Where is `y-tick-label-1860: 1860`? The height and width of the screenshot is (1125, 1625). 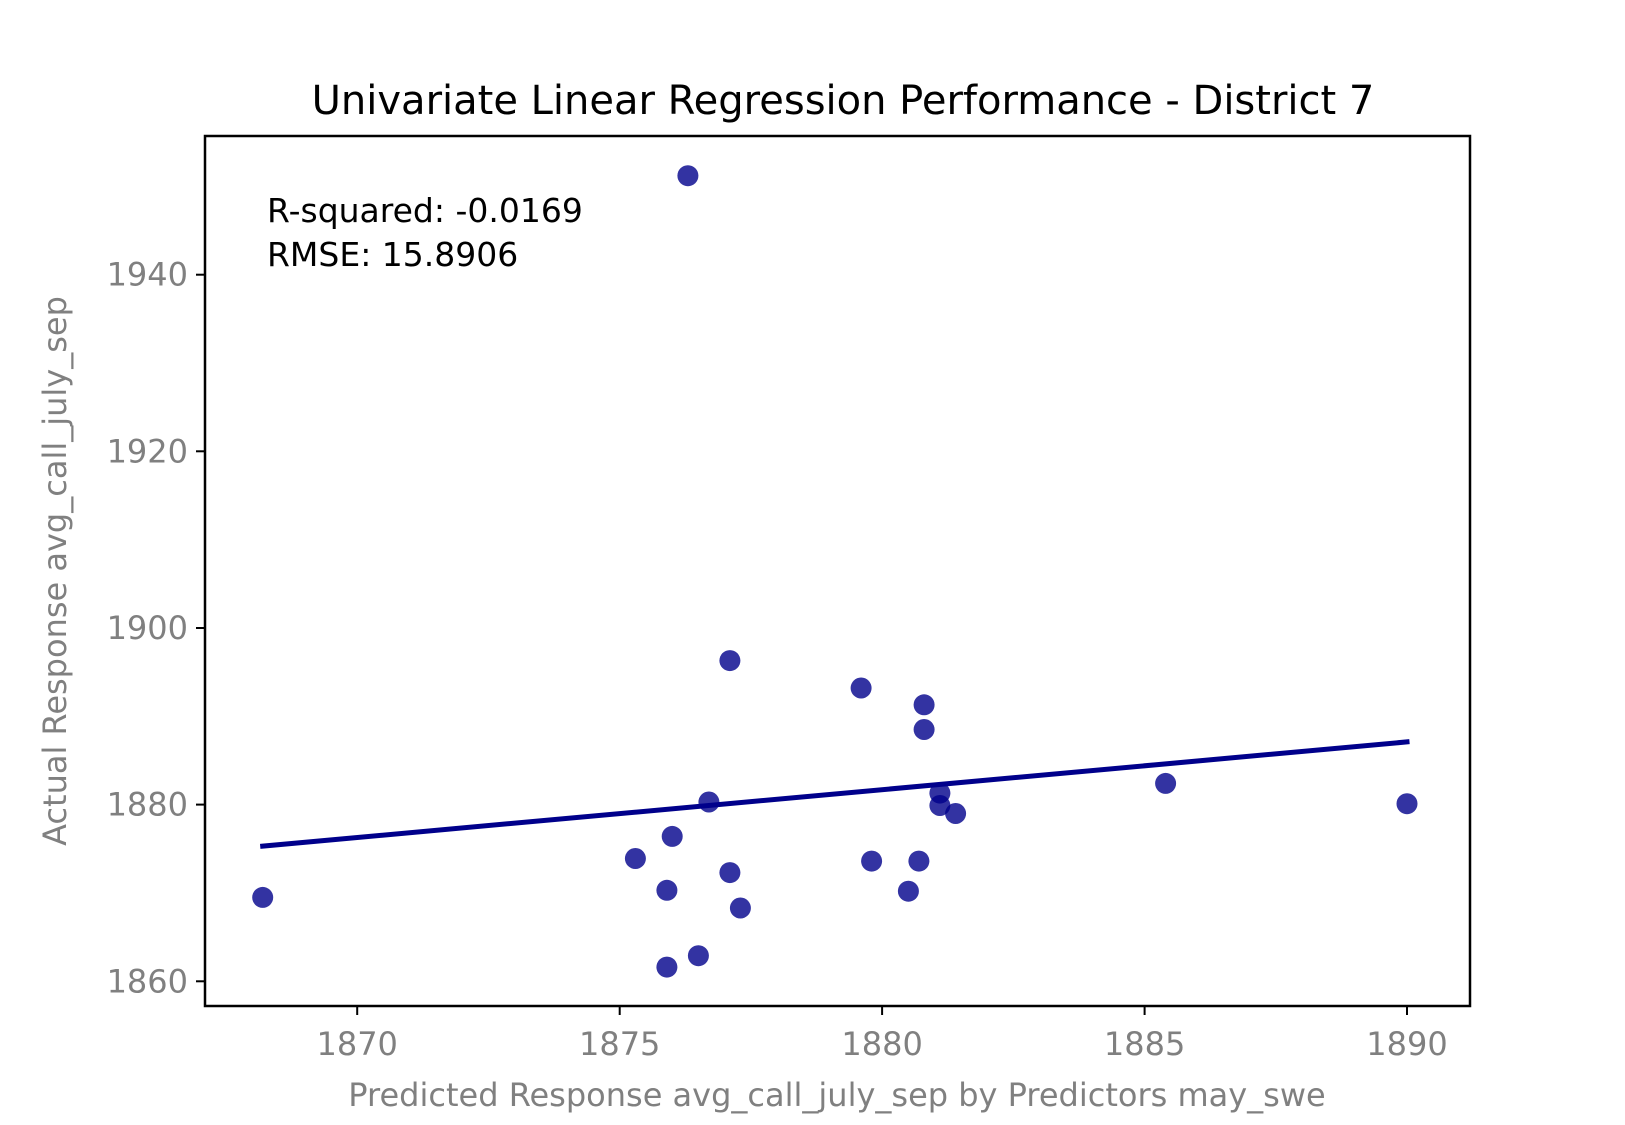
y-tick-label-1860: 1860 is located at coordinates (147, 981).